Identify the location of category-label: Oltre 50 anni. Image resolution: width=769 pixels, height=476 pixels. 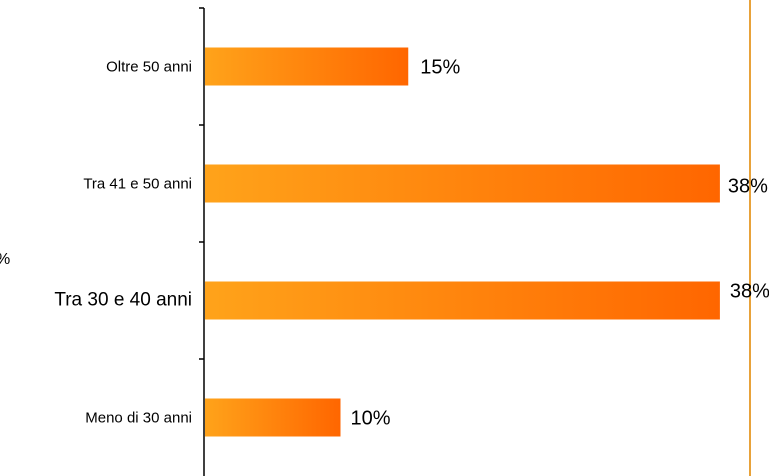
(149, 67).